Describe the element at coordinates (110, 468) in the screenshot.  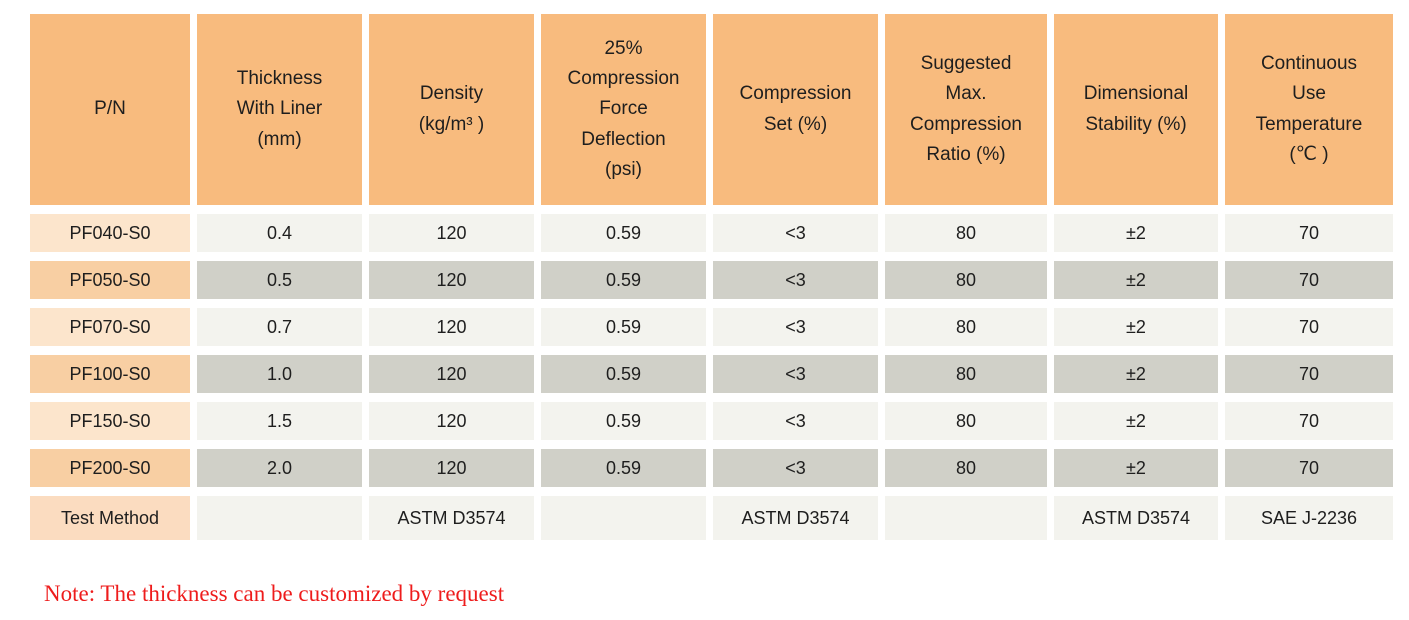
I see `pn-cell: PF200-S0` at that location.